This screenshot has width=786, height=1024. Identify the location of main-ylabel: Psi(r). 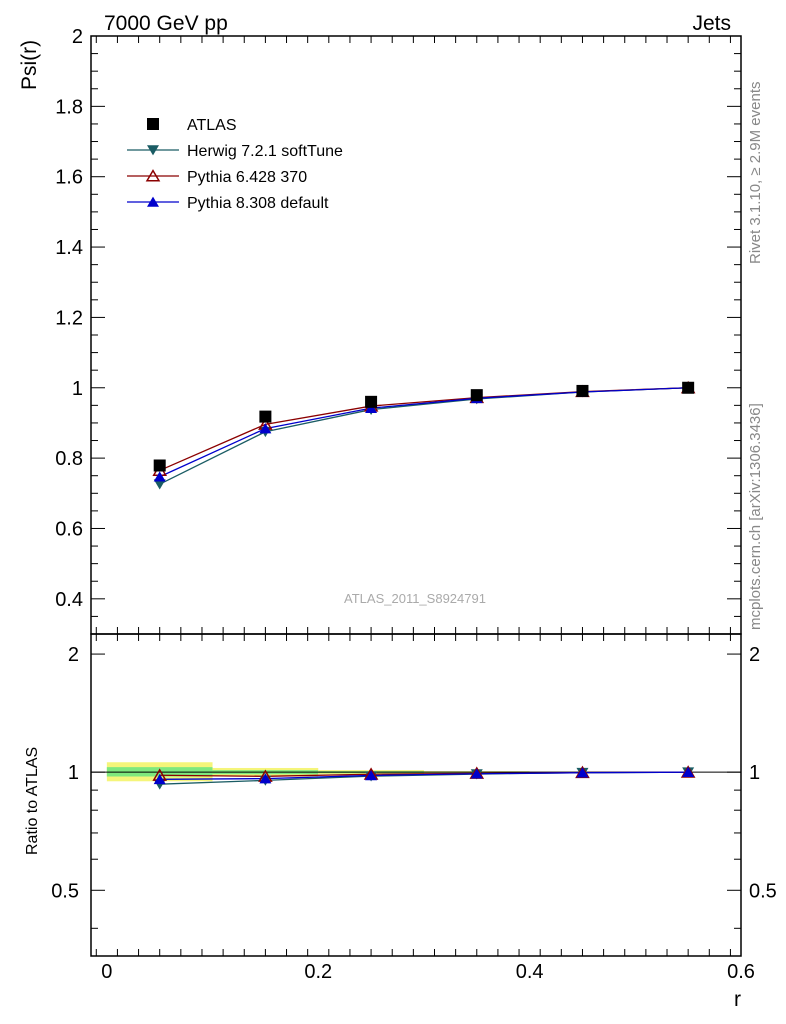
(29, 65).